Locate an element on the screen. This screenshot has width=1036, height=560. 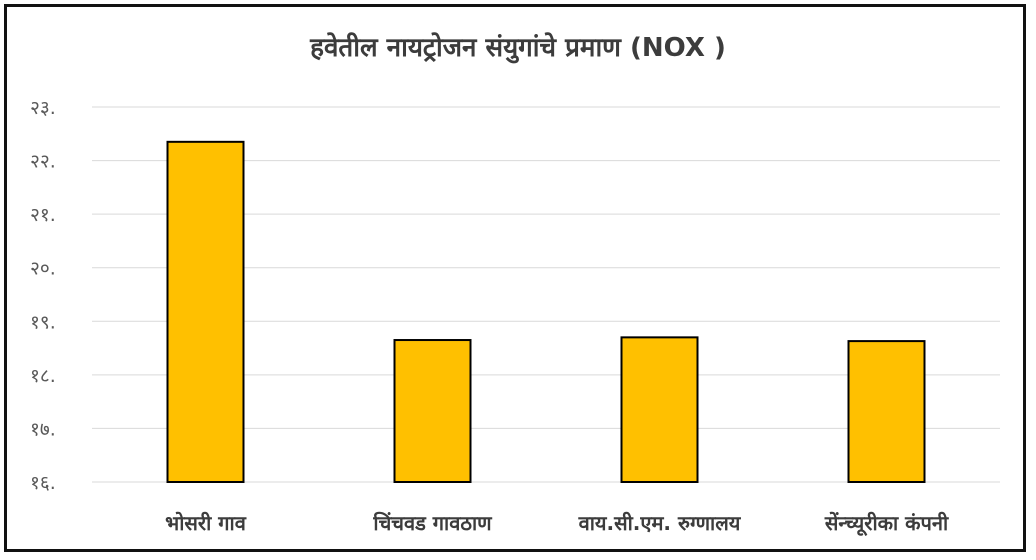
y-tick-label: २३. is located at coordinates (43, 108).